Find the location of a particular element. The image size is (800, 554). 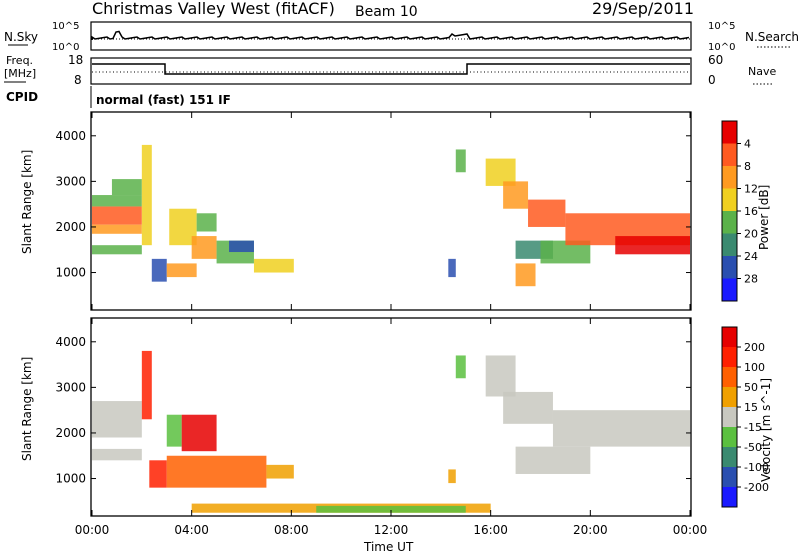

freq-label: Freq. is located at coordinates (19, 60).